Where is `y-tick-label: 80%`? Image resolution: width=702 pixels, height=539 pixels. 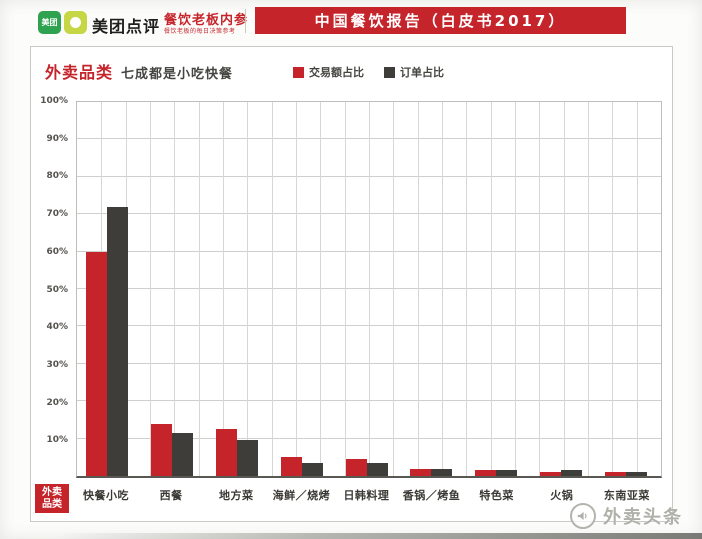 y-tick-label: 80% is located at coordinates (57, 176).